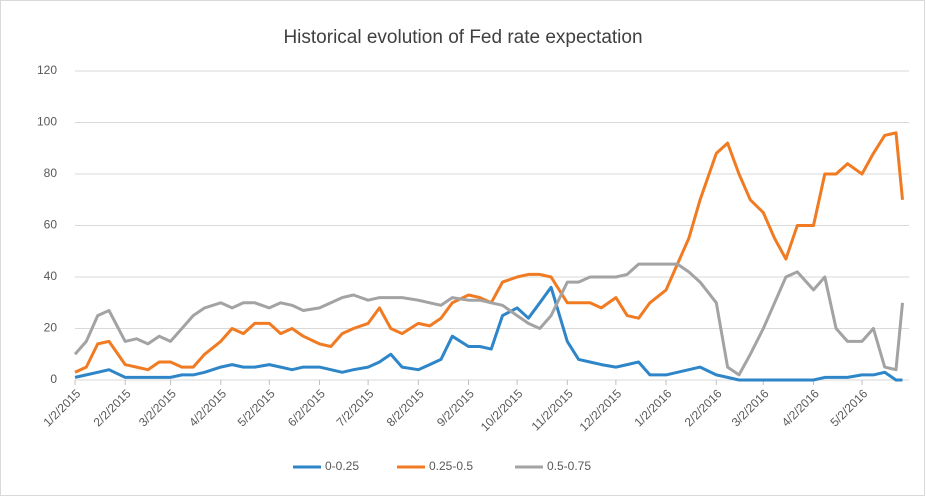 This screenshot has width=926, height=502. What do you see at coordinates (569, 466) in the screenshot?
I see `legend-label: 0.5-0.75` at bounding box center [569, 466].